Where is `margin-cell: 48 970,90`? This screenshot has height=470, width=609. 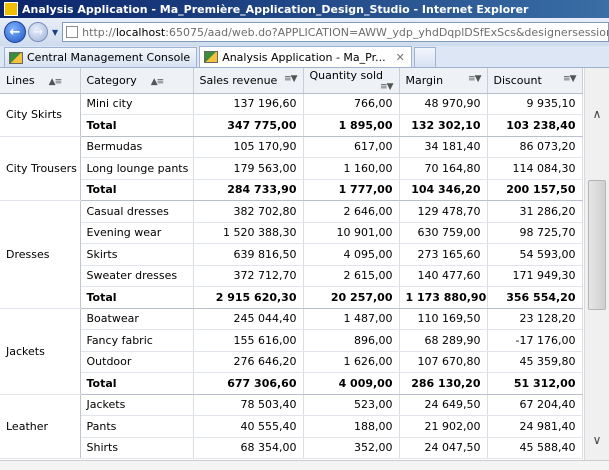
margin-cell: 48 970,90 is located at coordinates (443, 104).